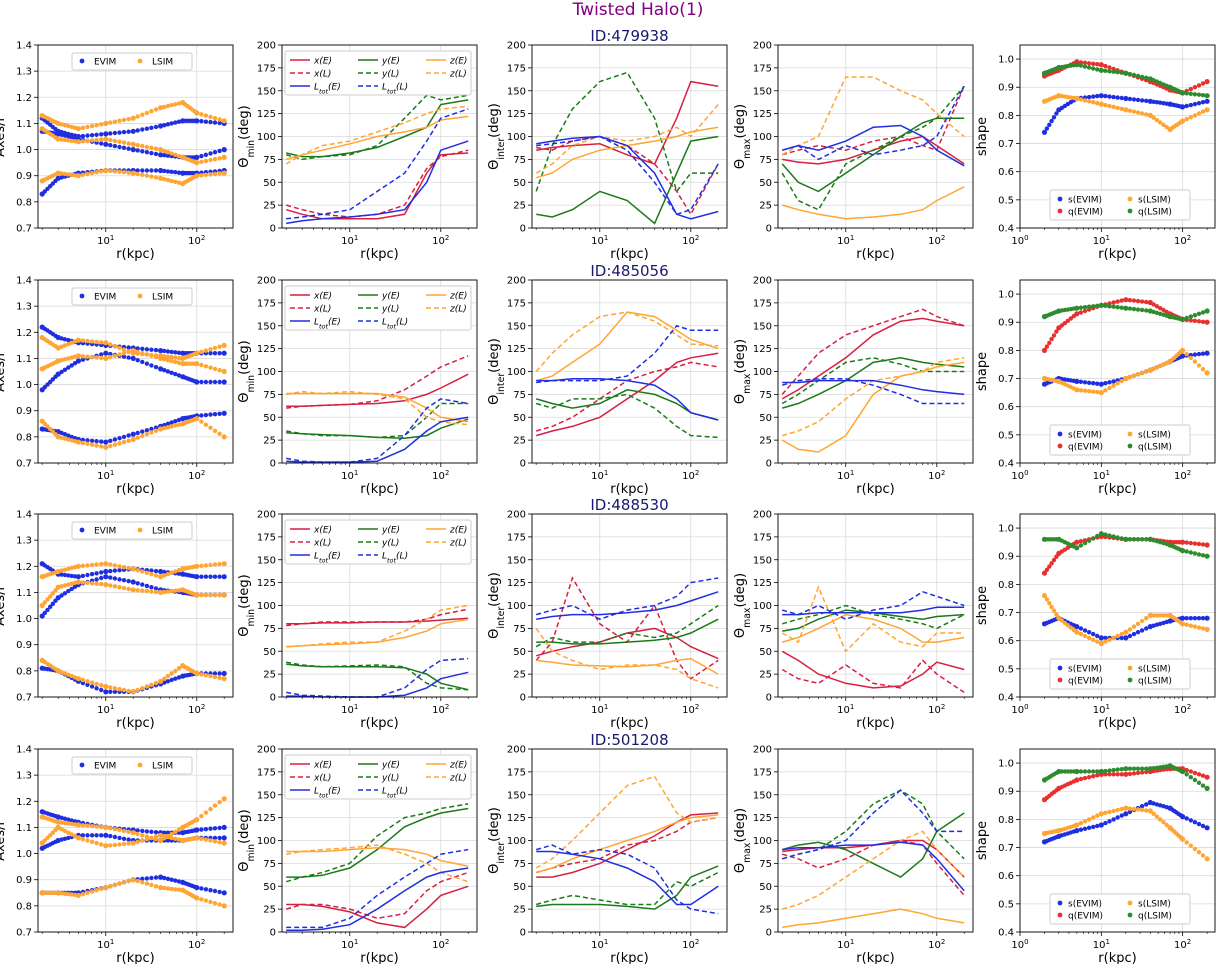 This screenshot has width=1220, height=964. I want to click on legend-marker, so click(1130, 915).